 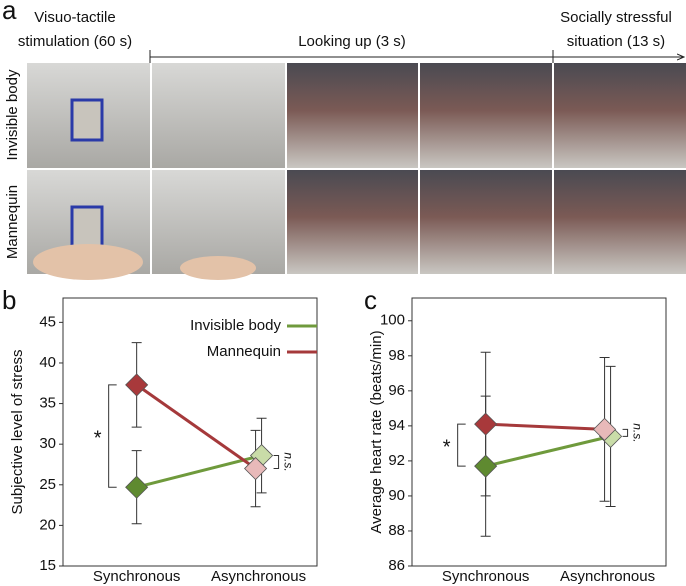 What do you see at coordinates (396, 390) in the screenshot?
I see `y-tick-label: 96` at bounding box center [396, 390].